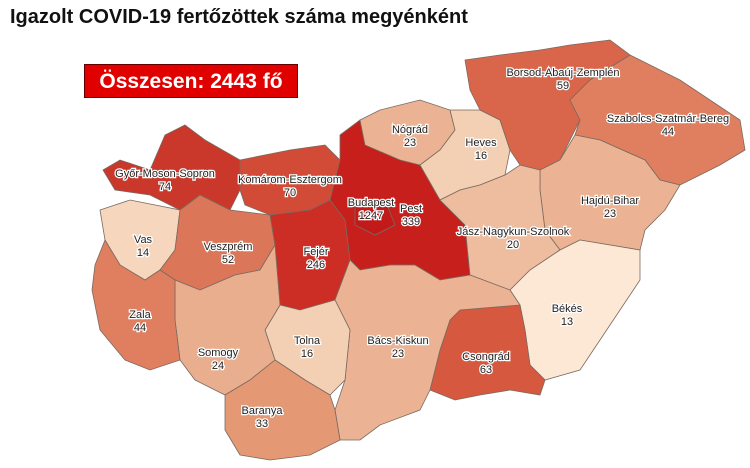 The image size is (750, 468). Describe the element at coordinates (218, 353) in the screenshot. I see `county-name-label: Somogy` at that location.